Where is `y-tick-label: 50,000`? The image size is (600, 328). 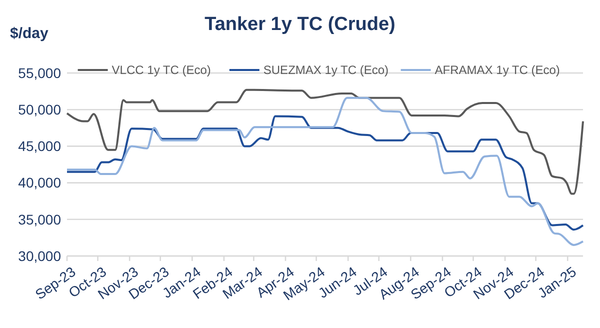
y-tick-label: 50,000 is located at coordinates (40, 110).